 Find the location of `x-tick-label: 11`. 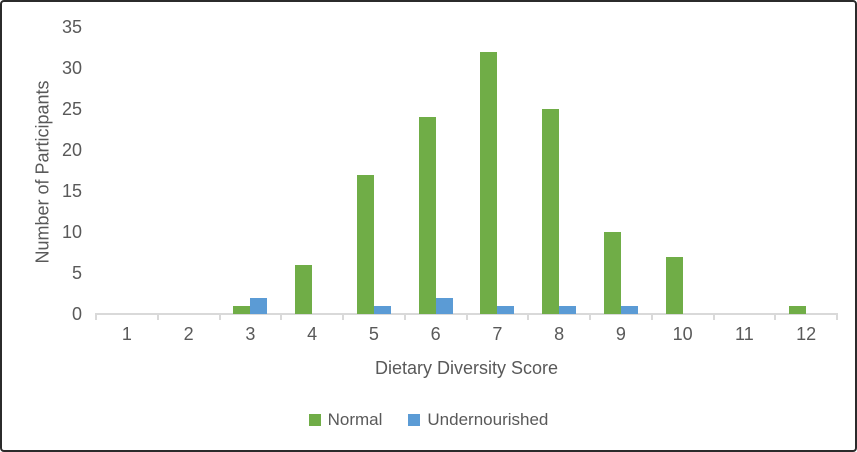

x-tick-label: 11 is located at coordinates (744, 334).